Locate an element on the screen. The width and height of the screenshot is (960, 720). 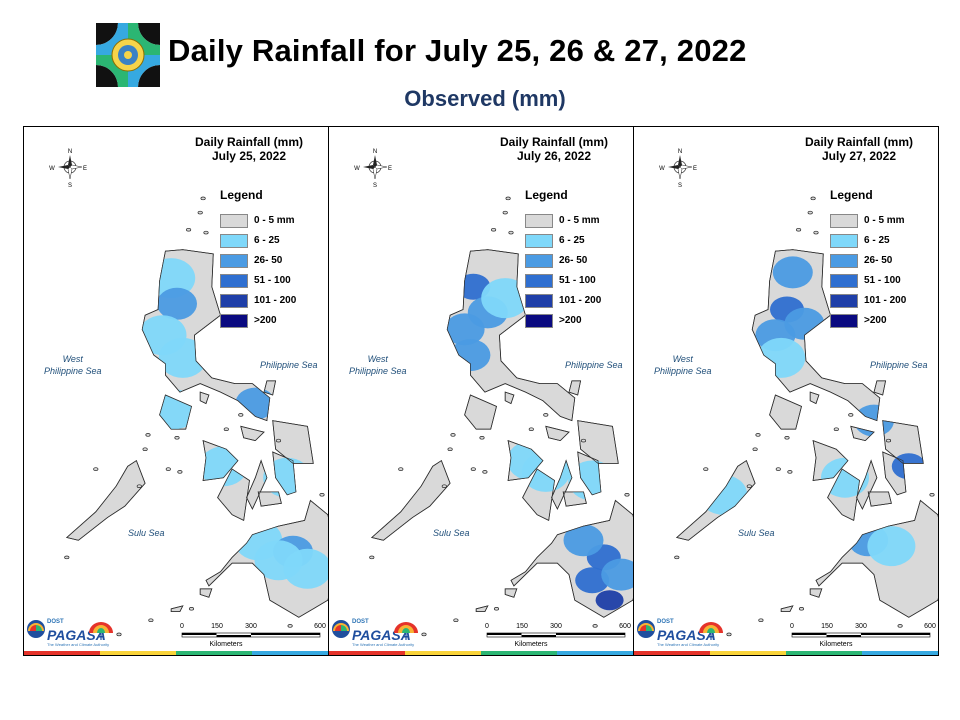
color-stripe is located at coordinates (786, 653).